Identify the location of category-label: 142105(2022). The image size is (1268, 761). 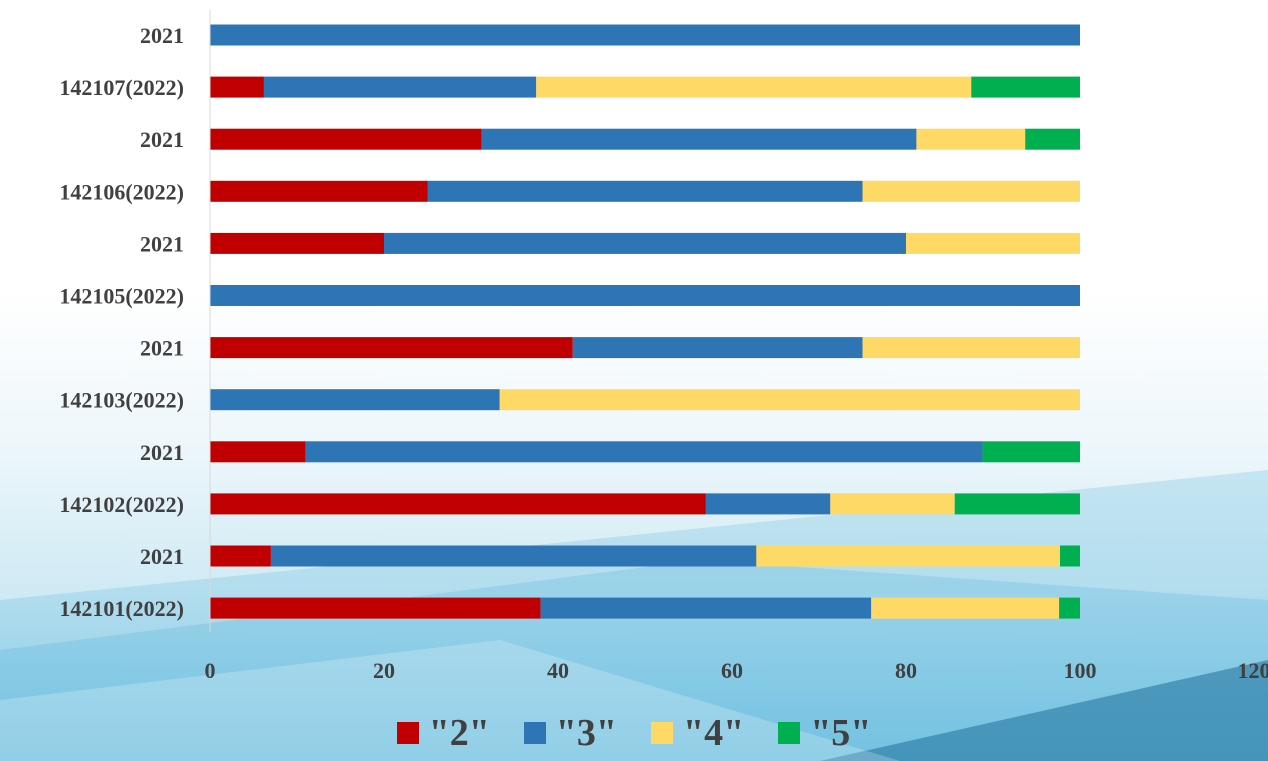
(121, 296).